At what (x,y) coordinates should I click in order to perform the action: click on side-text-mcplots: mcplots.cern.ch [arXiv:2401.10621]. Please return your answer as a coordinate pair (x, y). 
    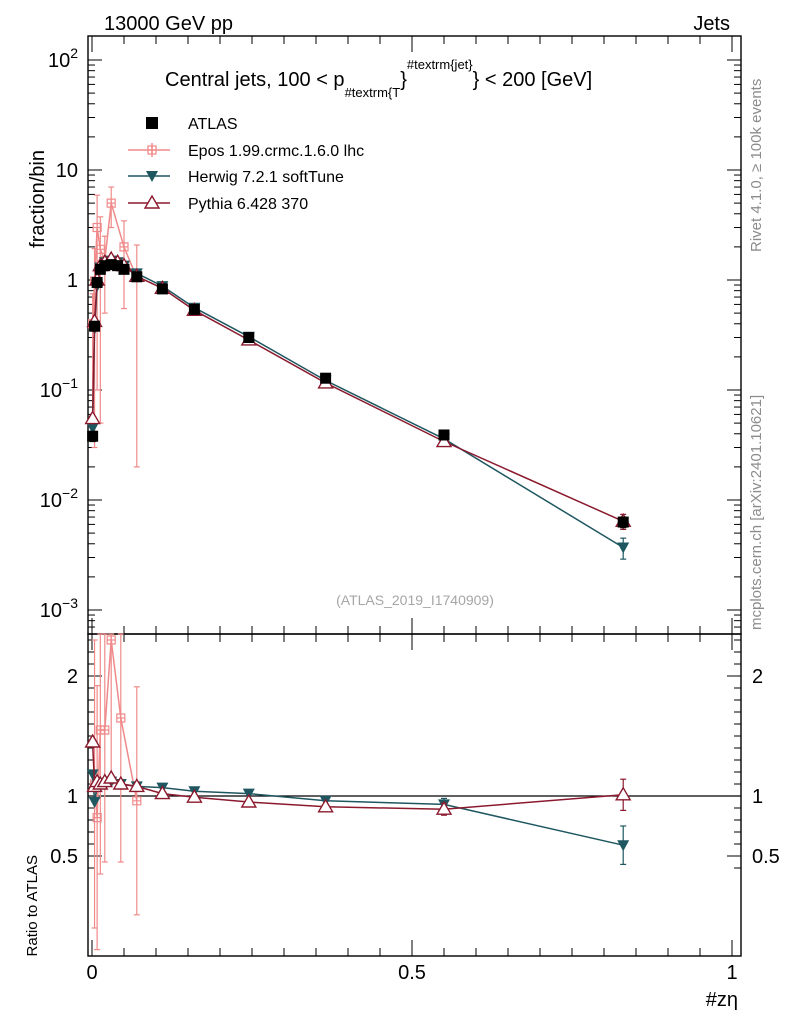
    Looking at the image, I should click on (756, 512).